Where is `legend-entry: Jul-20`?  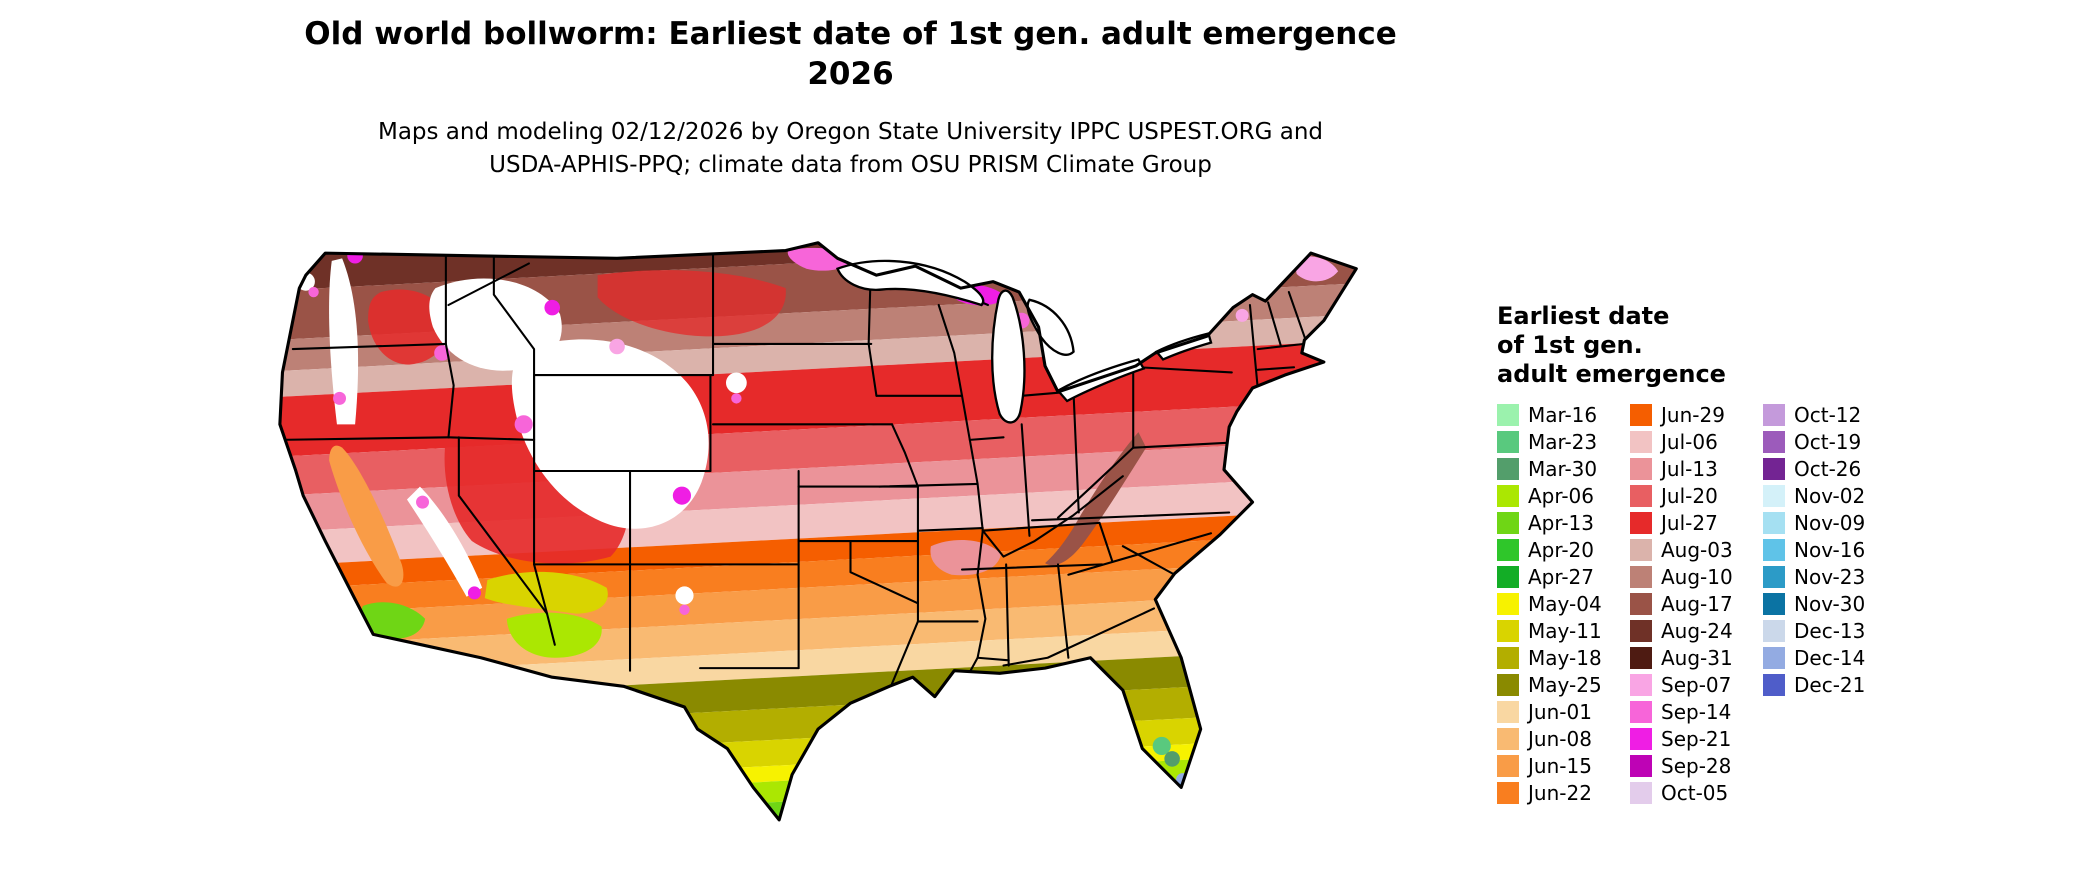
legend-entry: Jul-20 is located at coordinates (1696, 495).